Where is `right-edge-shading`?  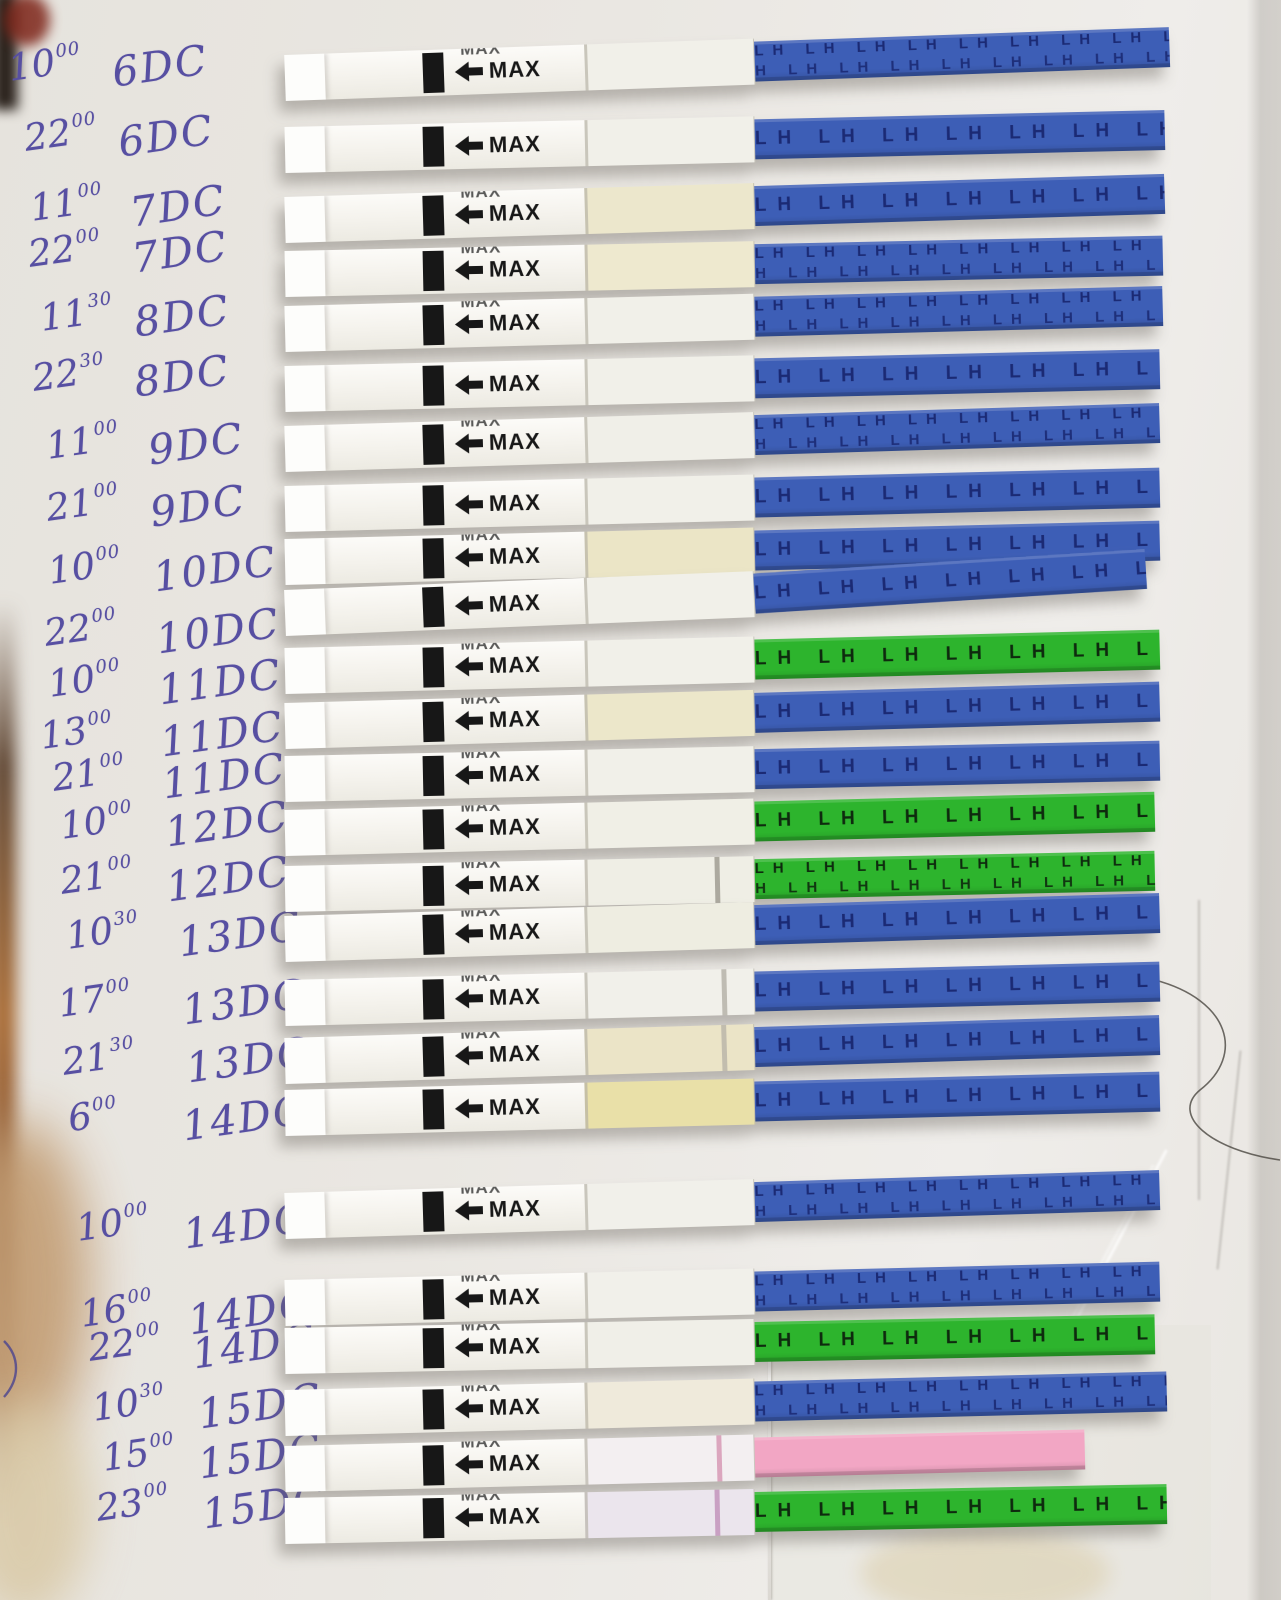 right-edge-shading is located at coordinates (1264, 800).